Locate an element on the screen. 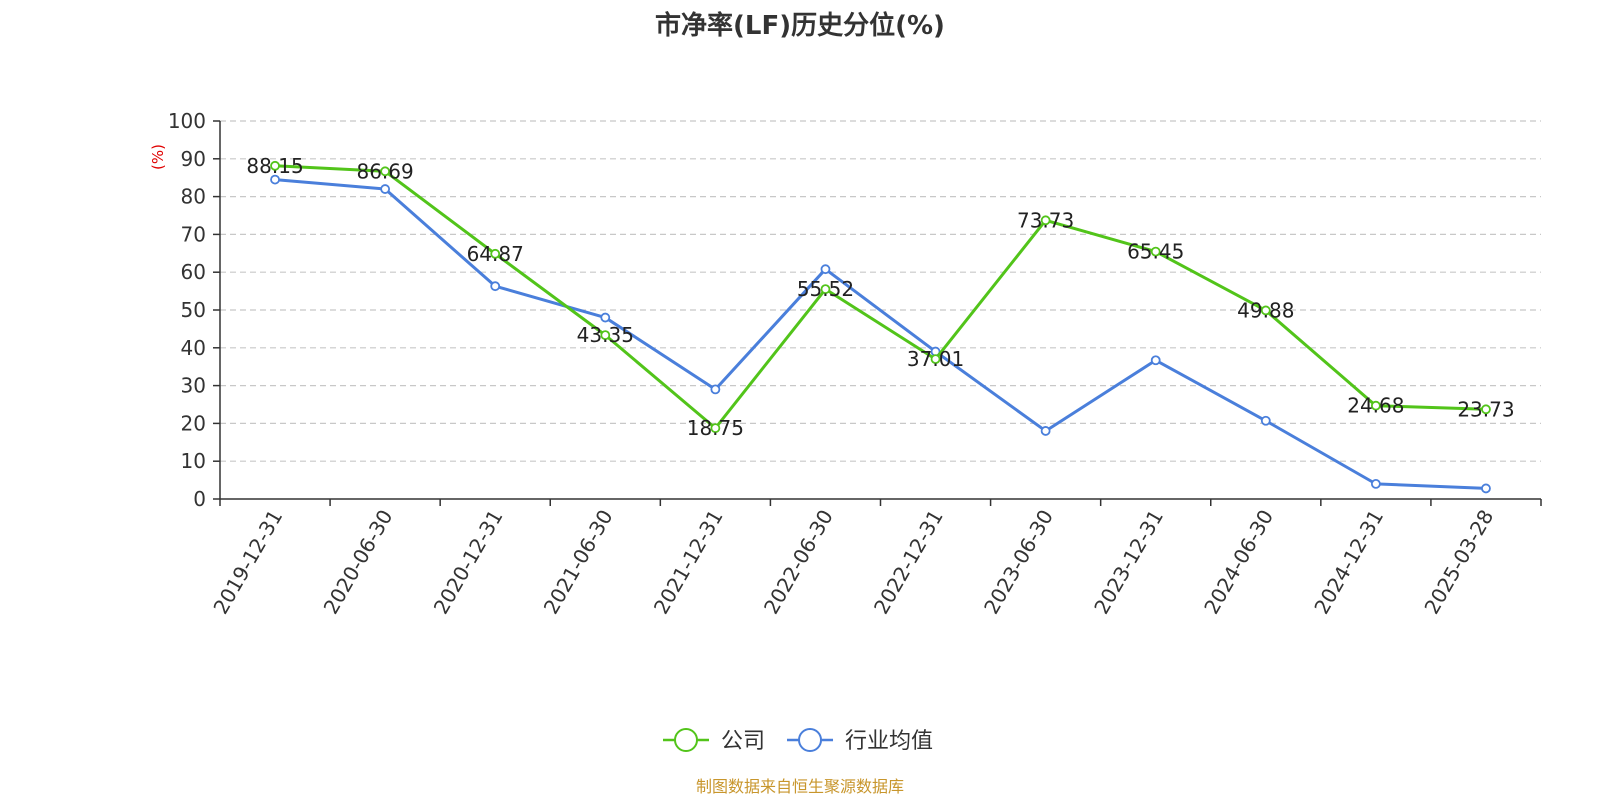  legend-label: 行业均值 is located at coordinates (889, 741).